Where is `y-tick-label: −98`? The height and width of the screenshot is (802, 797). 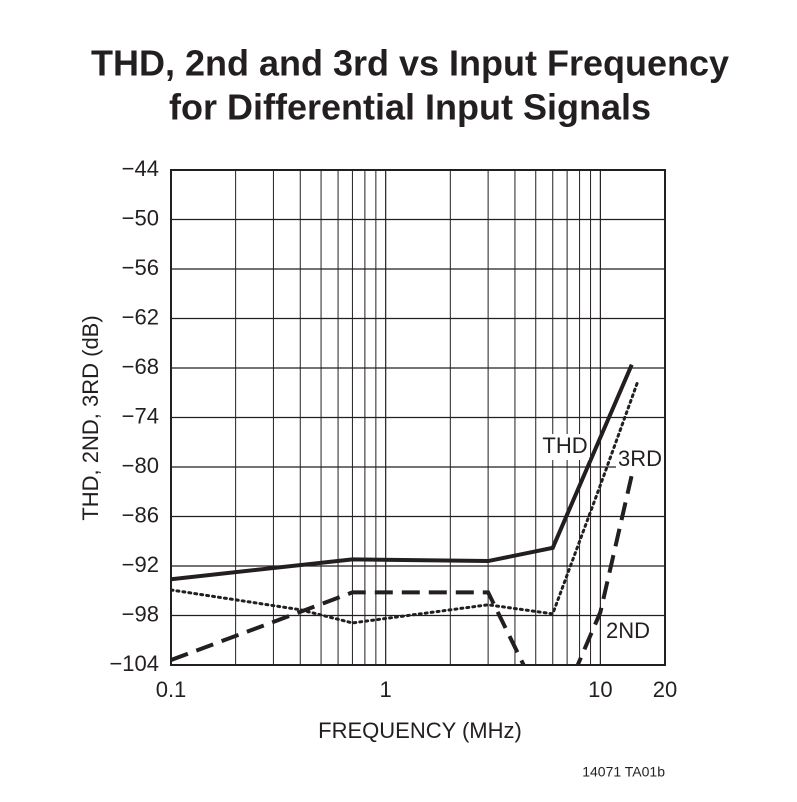
y-tick-label: −98 is located at coordinates (140, 613).